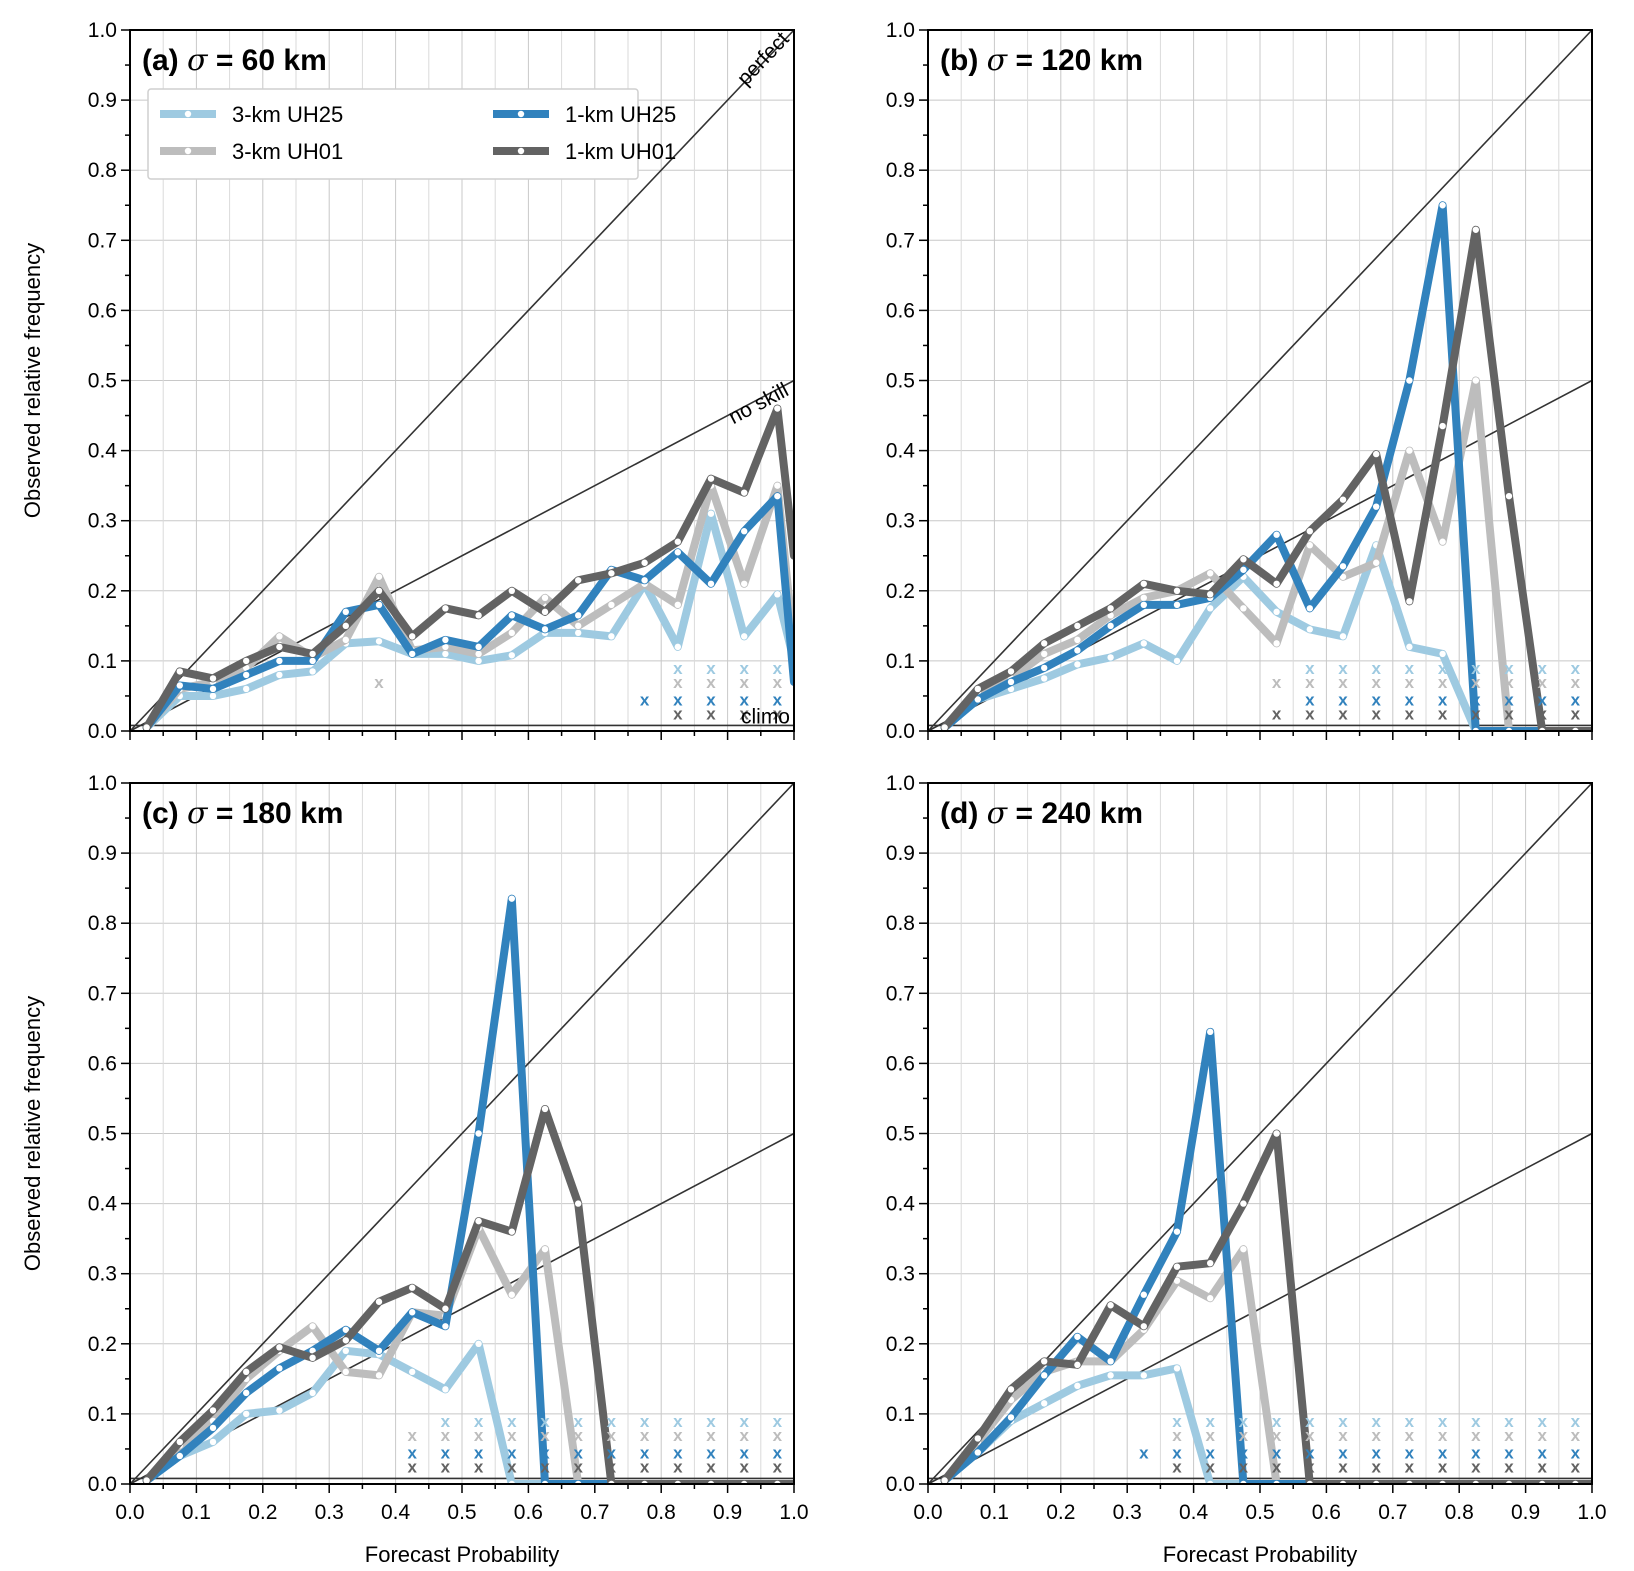 Image resolution: width=1634 pixels, height=1571 pixels. Describe the element at coordinates (661, 1512) in the screenshot. I see `x-tick-label: 0.8` at that location.